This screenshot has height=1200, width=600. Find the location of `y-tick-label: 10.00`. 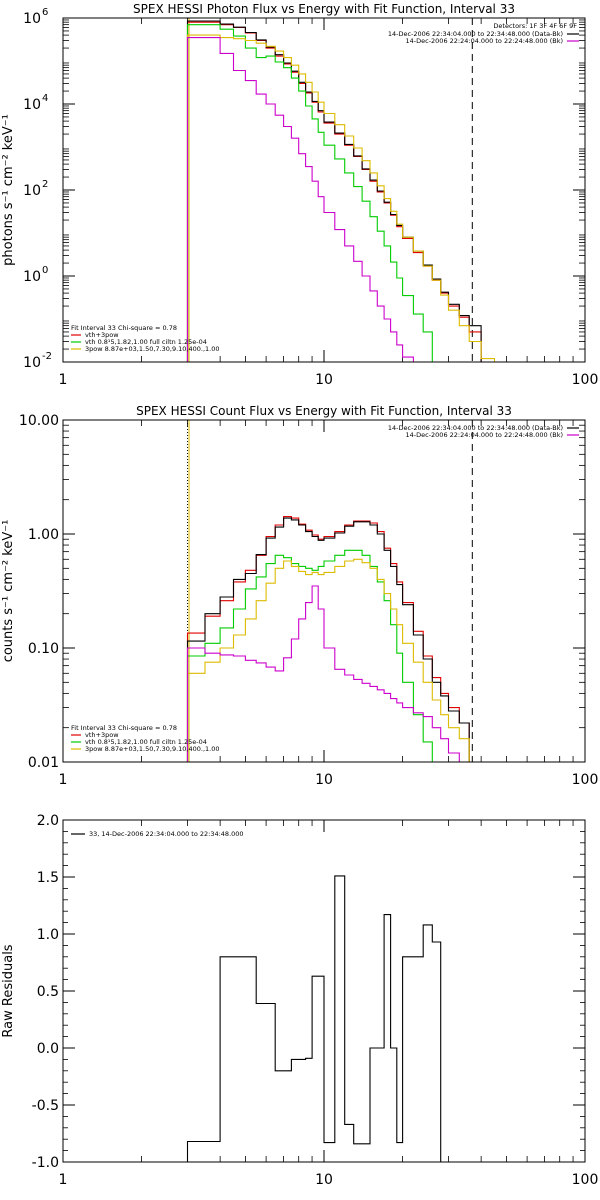

y-tick-label: 10.00 is located at coordinates (39, 421).